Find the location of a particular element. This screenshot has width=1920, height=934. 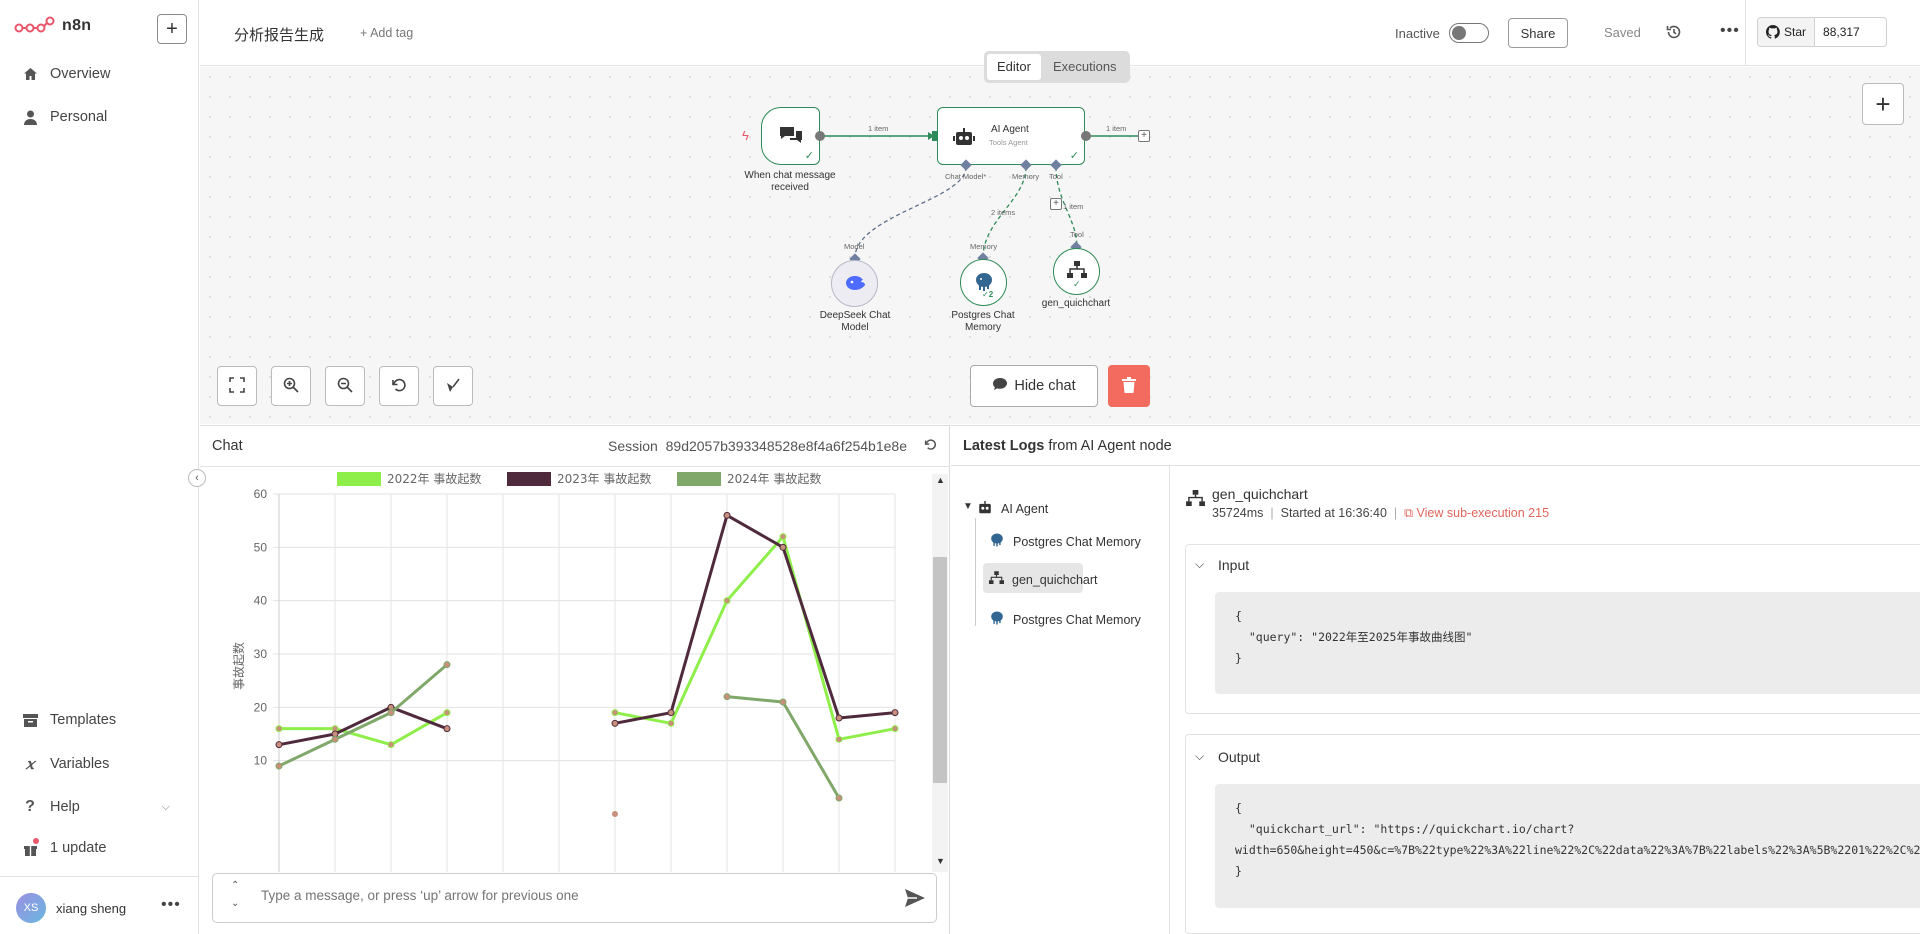

tree-item-postgres-1: Postgres Chat Memory is located at coordinates (1065, 541).